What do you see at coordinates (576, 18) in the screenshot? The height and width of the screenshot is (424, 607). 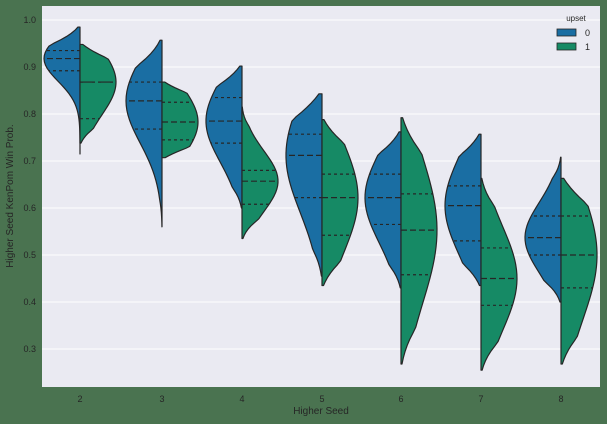 I see `legend-title: upset` at bounding box center [576, 18].